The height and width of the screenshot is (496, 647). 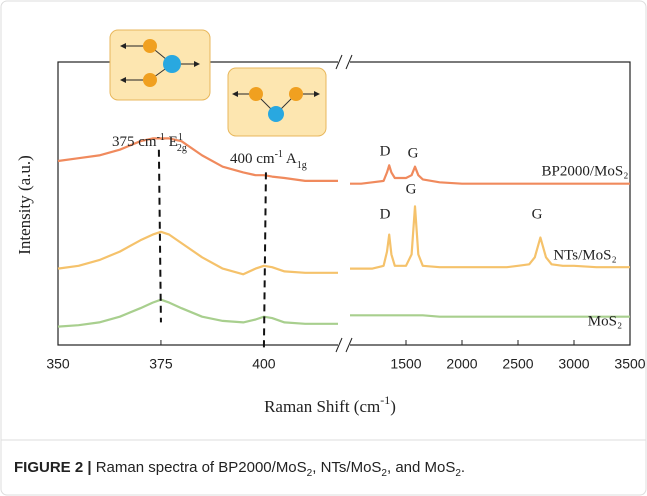 What do you see at coordinates (584, 255) in the screenshot?
I see `series-label: NTs/MoS₂` at bounding box center [584, 255].